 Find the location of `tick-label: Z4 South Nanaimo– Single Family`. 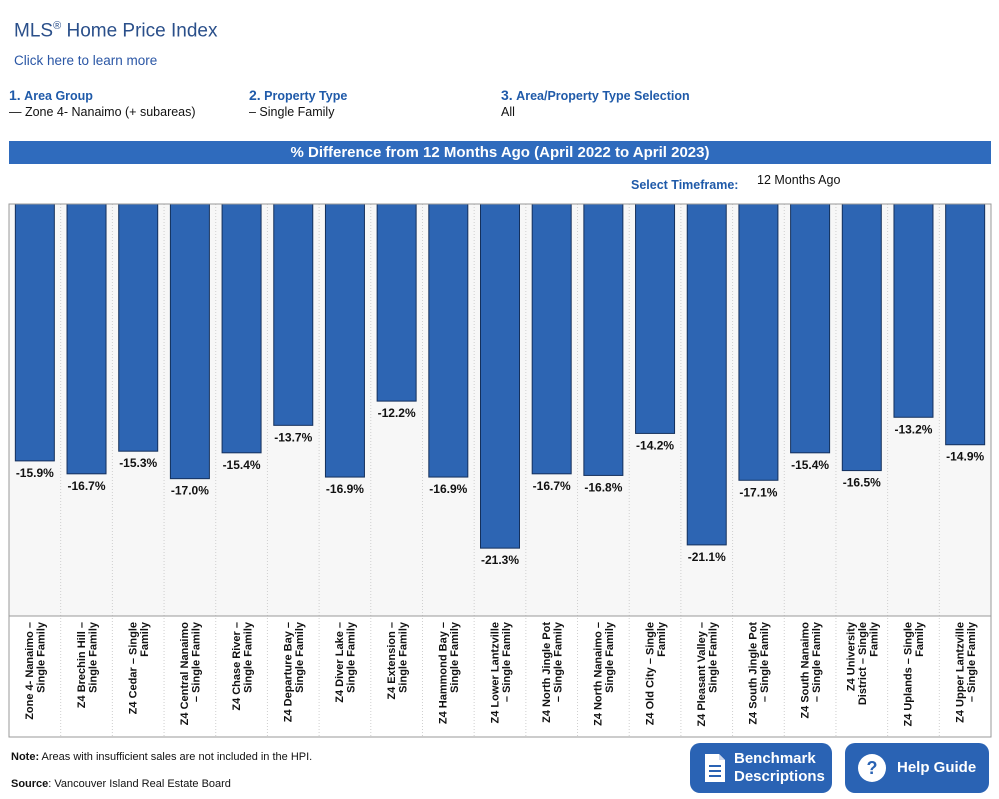

tick-label: Z4 South Nanaimo– Single Family is located at coordinates (811, 669).